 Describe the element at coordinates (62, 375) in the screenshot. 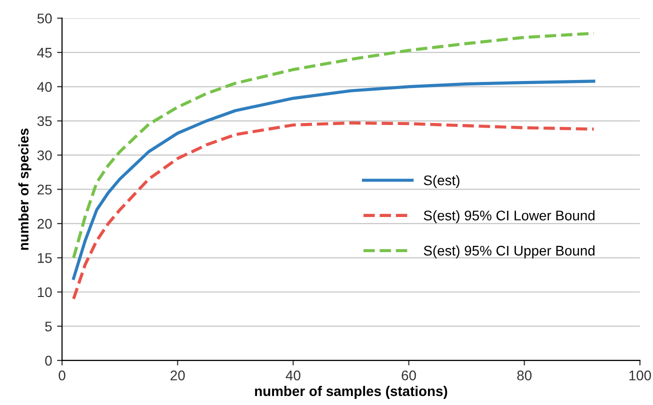

I see `x-tick-label: 0` at that location.